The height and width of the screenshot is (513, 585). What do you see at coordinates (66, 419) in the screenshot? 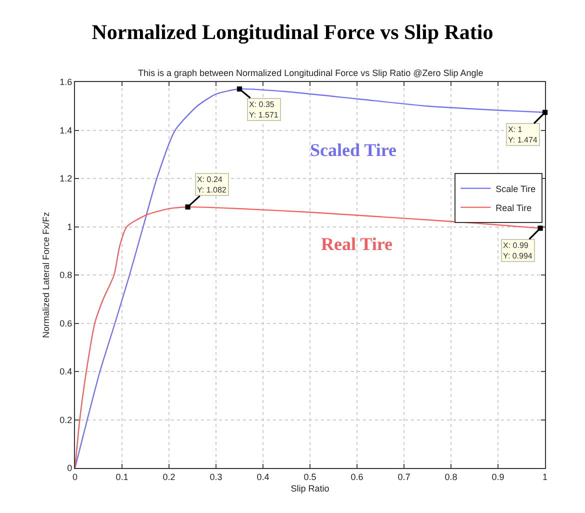
I see `y-tick-label: 0.2` at bounding box center [66, 419].